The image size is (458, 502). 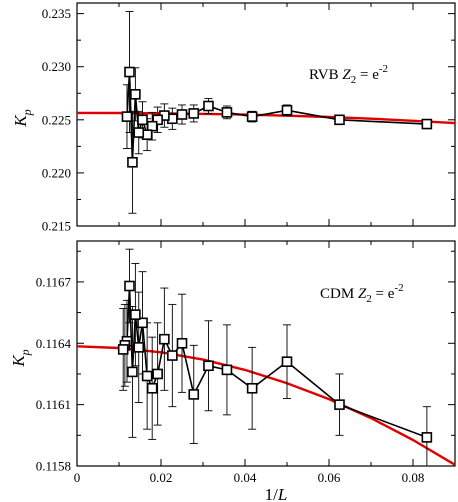 What do you see at coordinates (56, 119) in the screenshot?
I see `y-tick-label: 0.225` at bounding box center [56, 119].